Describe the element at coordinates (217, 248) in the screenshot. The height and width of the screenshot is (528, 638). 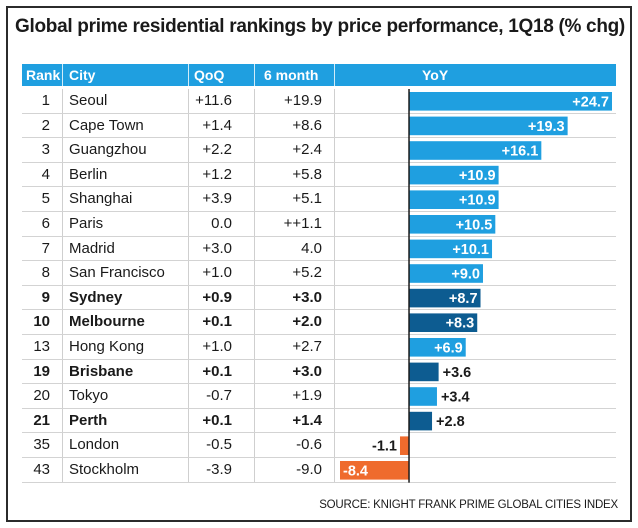
I see `qoq-cell: +3.0` at that location.